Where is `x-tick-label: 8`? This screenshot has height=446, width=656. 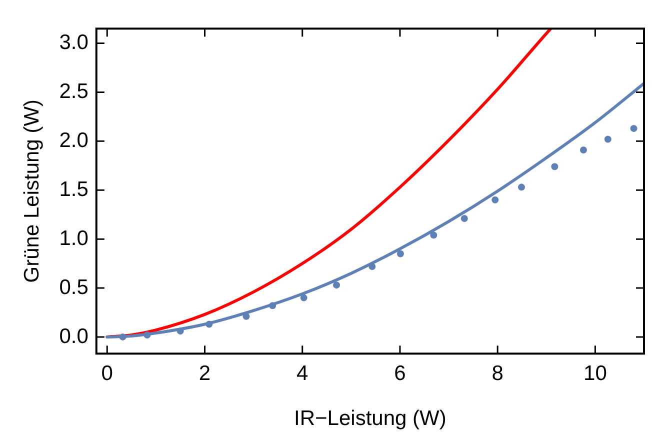
x-tick-label: 8 is located at coordinates (498, 373).